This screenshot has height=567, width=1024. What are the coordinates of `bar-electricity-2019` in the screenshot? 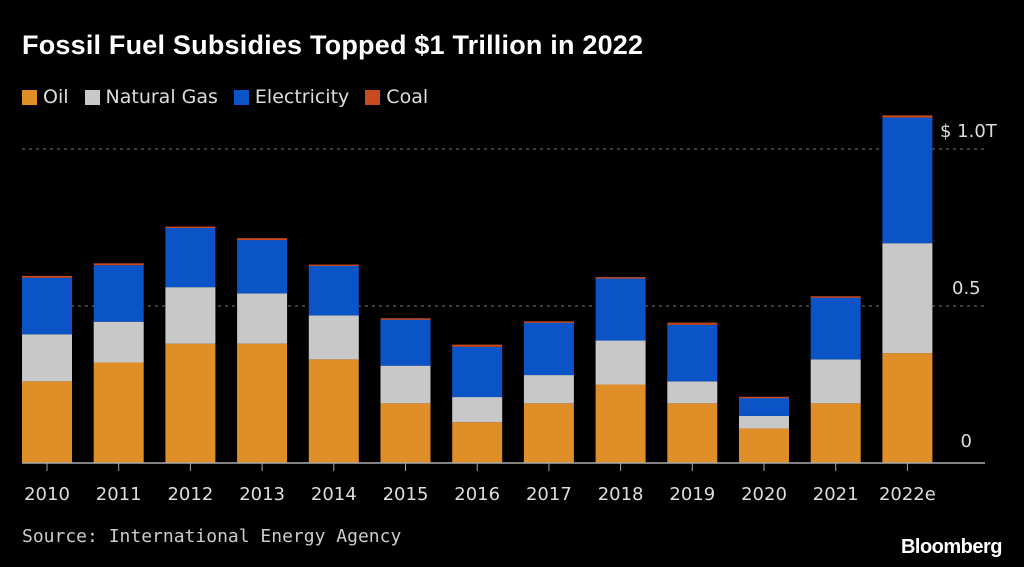 It's located at (692, 353).